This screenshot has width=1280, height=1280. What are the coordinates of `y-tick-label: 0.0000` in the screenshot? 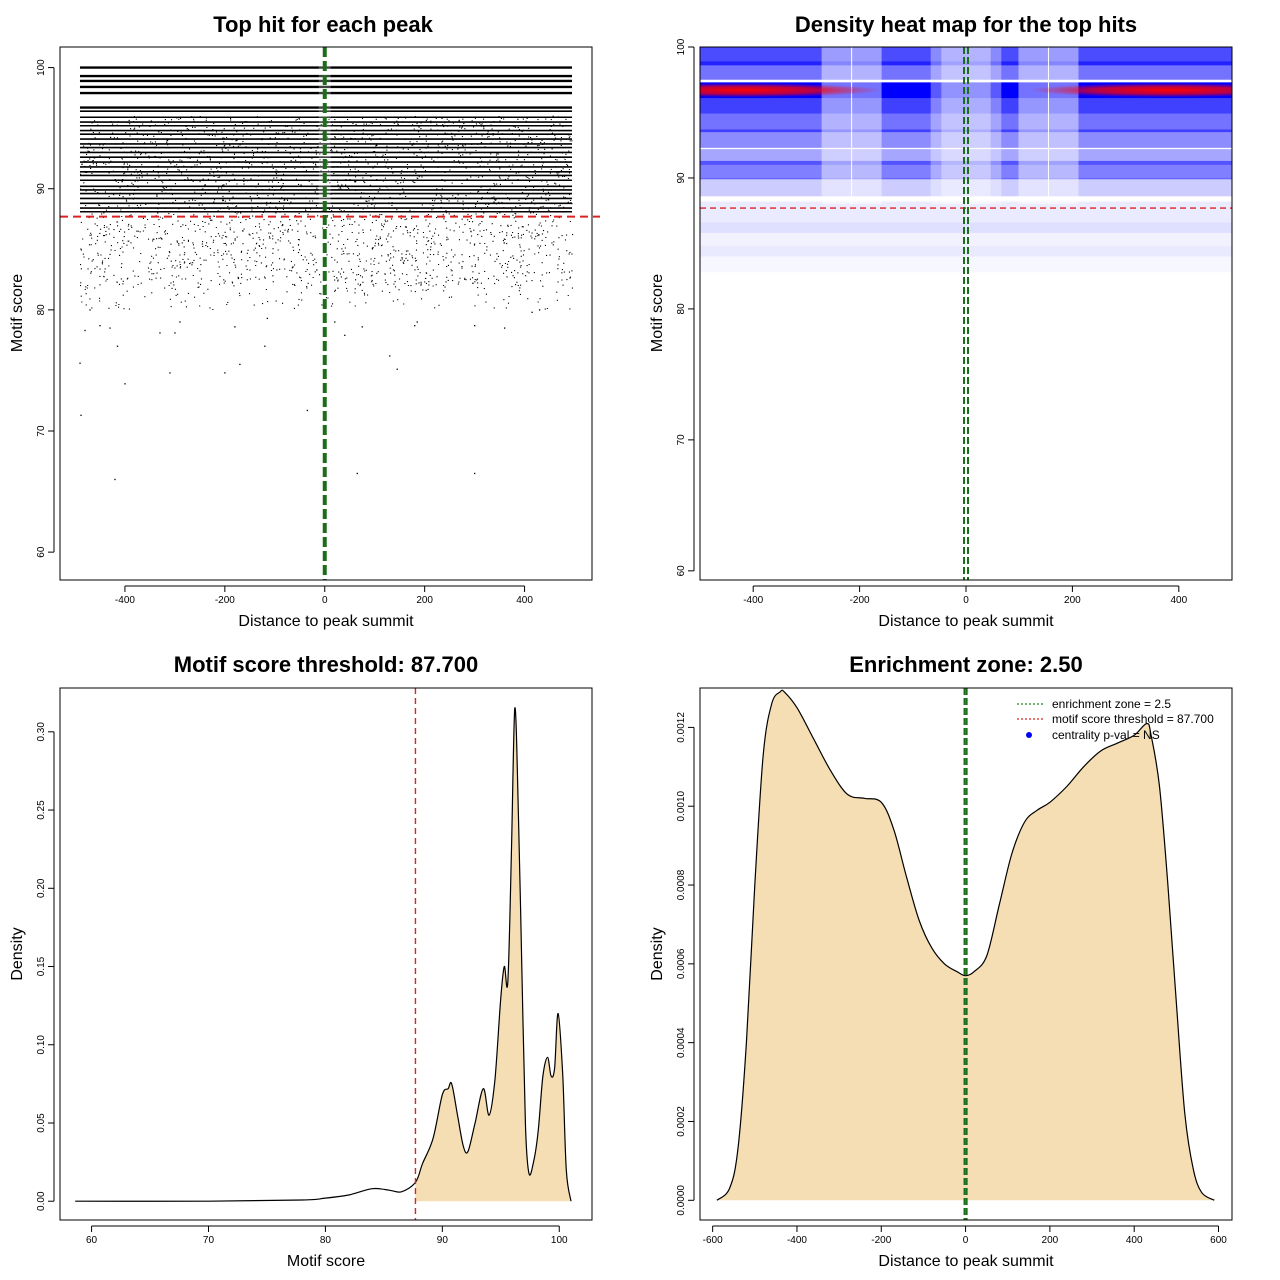 It's located at (681, 1200).